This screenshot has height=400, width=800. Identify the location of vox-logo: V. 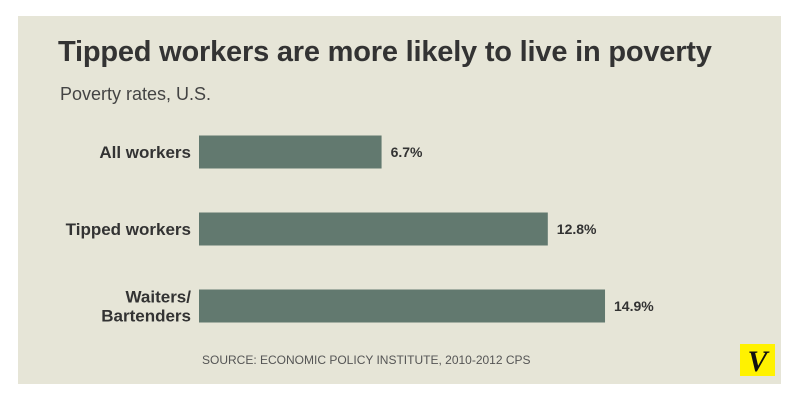
(757, 360).